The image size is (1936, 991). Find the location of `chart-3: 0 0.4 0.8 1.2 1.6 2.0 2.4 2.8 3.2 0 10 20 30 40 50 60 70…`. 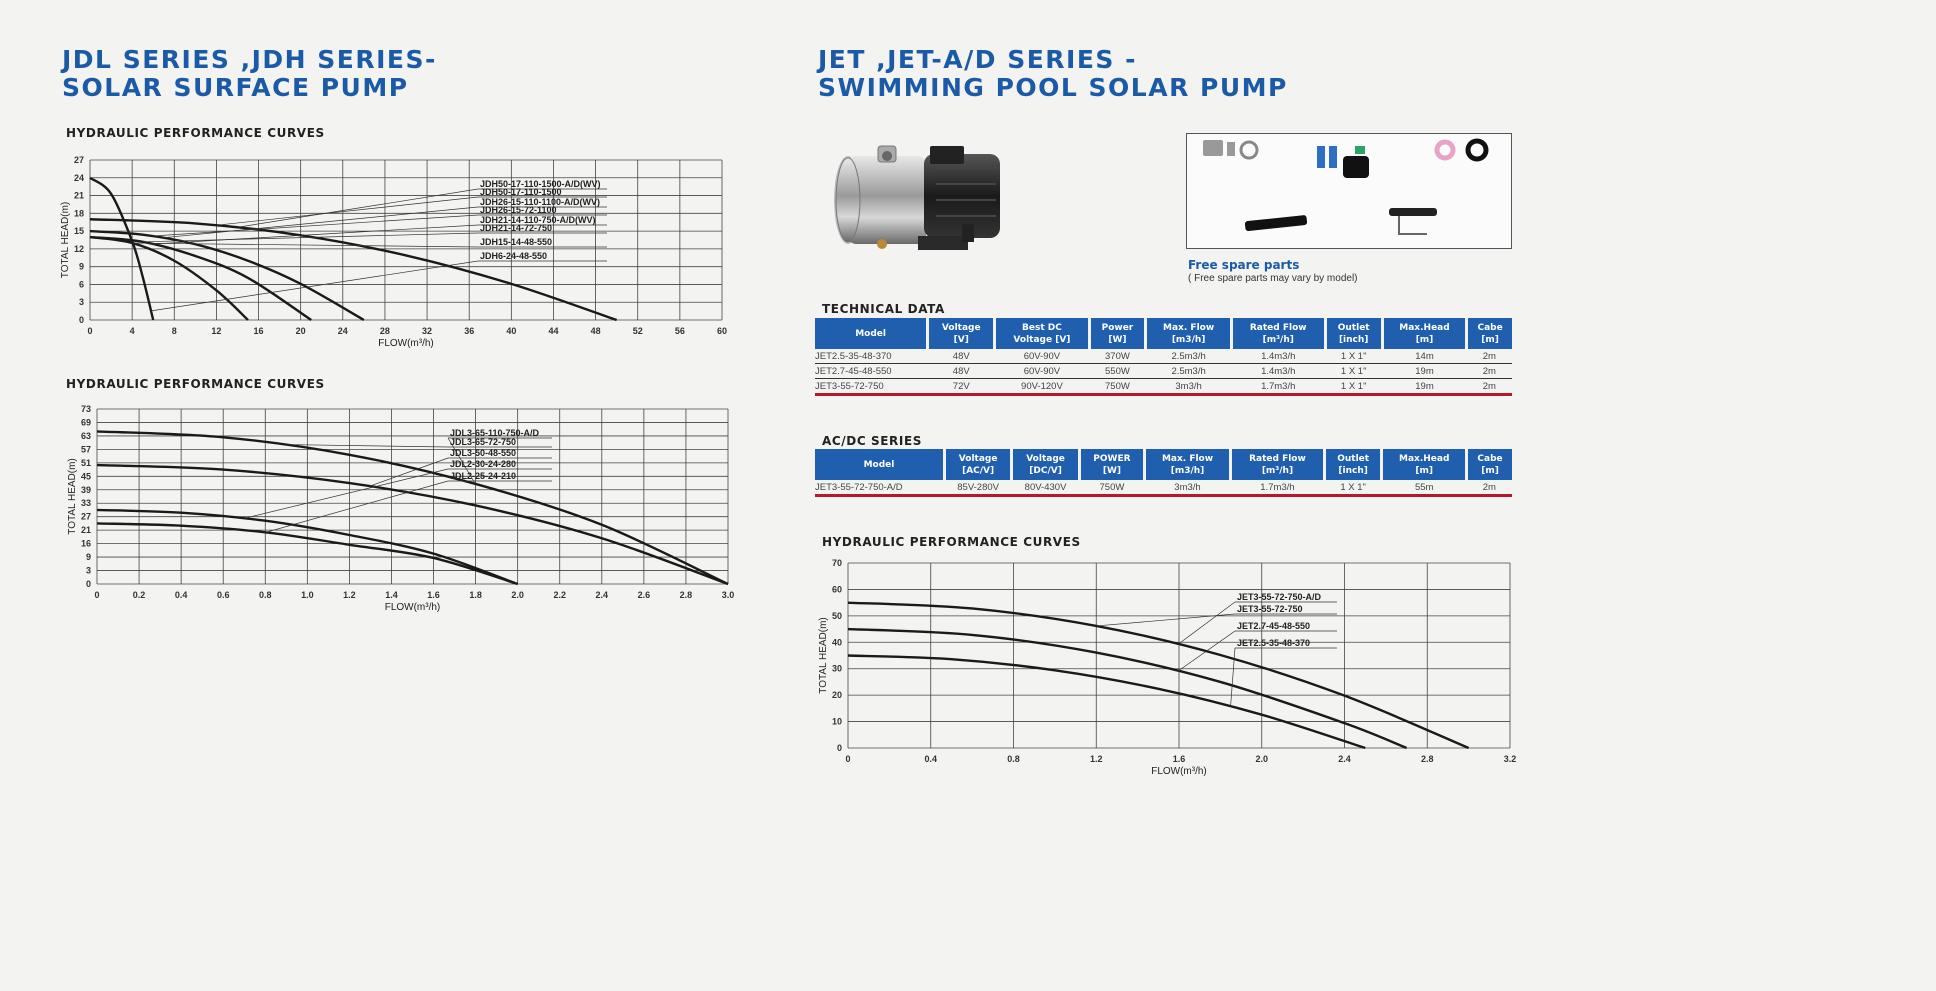

chart-3: 0 0.4 0.8 1.2 1.6 2.0 2.4 2.8 3.2 0 10 20 30 40 50 60 70… is located at coordinates (1167, 667).